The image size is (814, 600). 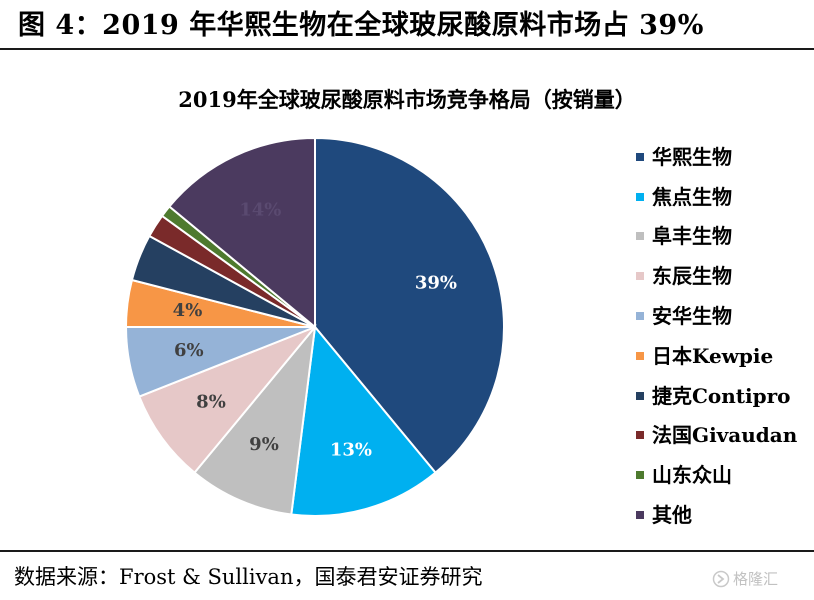 I want to click on pie-slice-label: 4%, so click(x=188, y=310).